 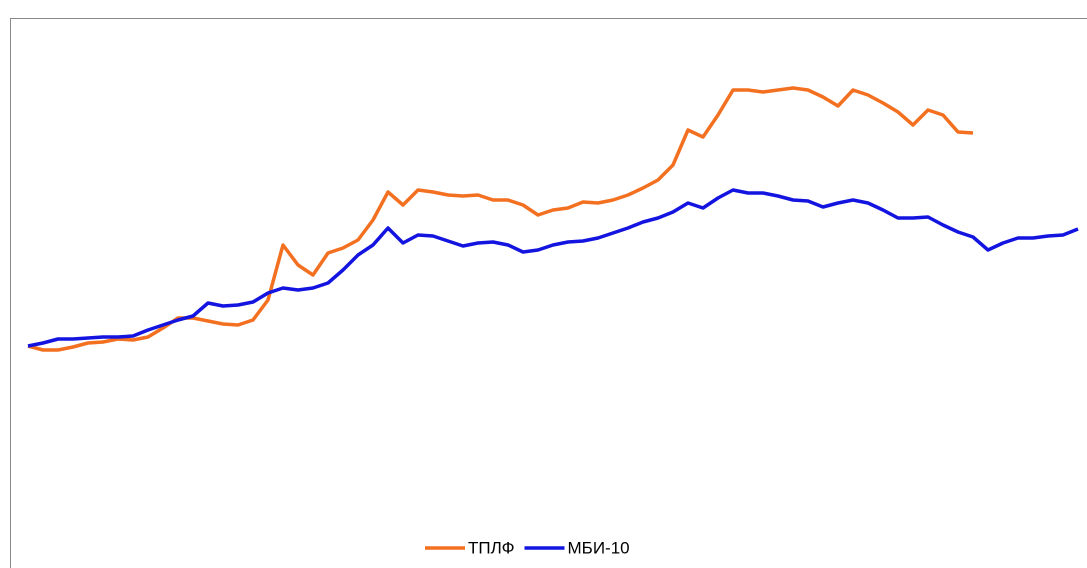 What do you see at coordinates (599, 547) in the screenshot?
I see `legend-label: МБИ-10` at bounding box center [599, 547].